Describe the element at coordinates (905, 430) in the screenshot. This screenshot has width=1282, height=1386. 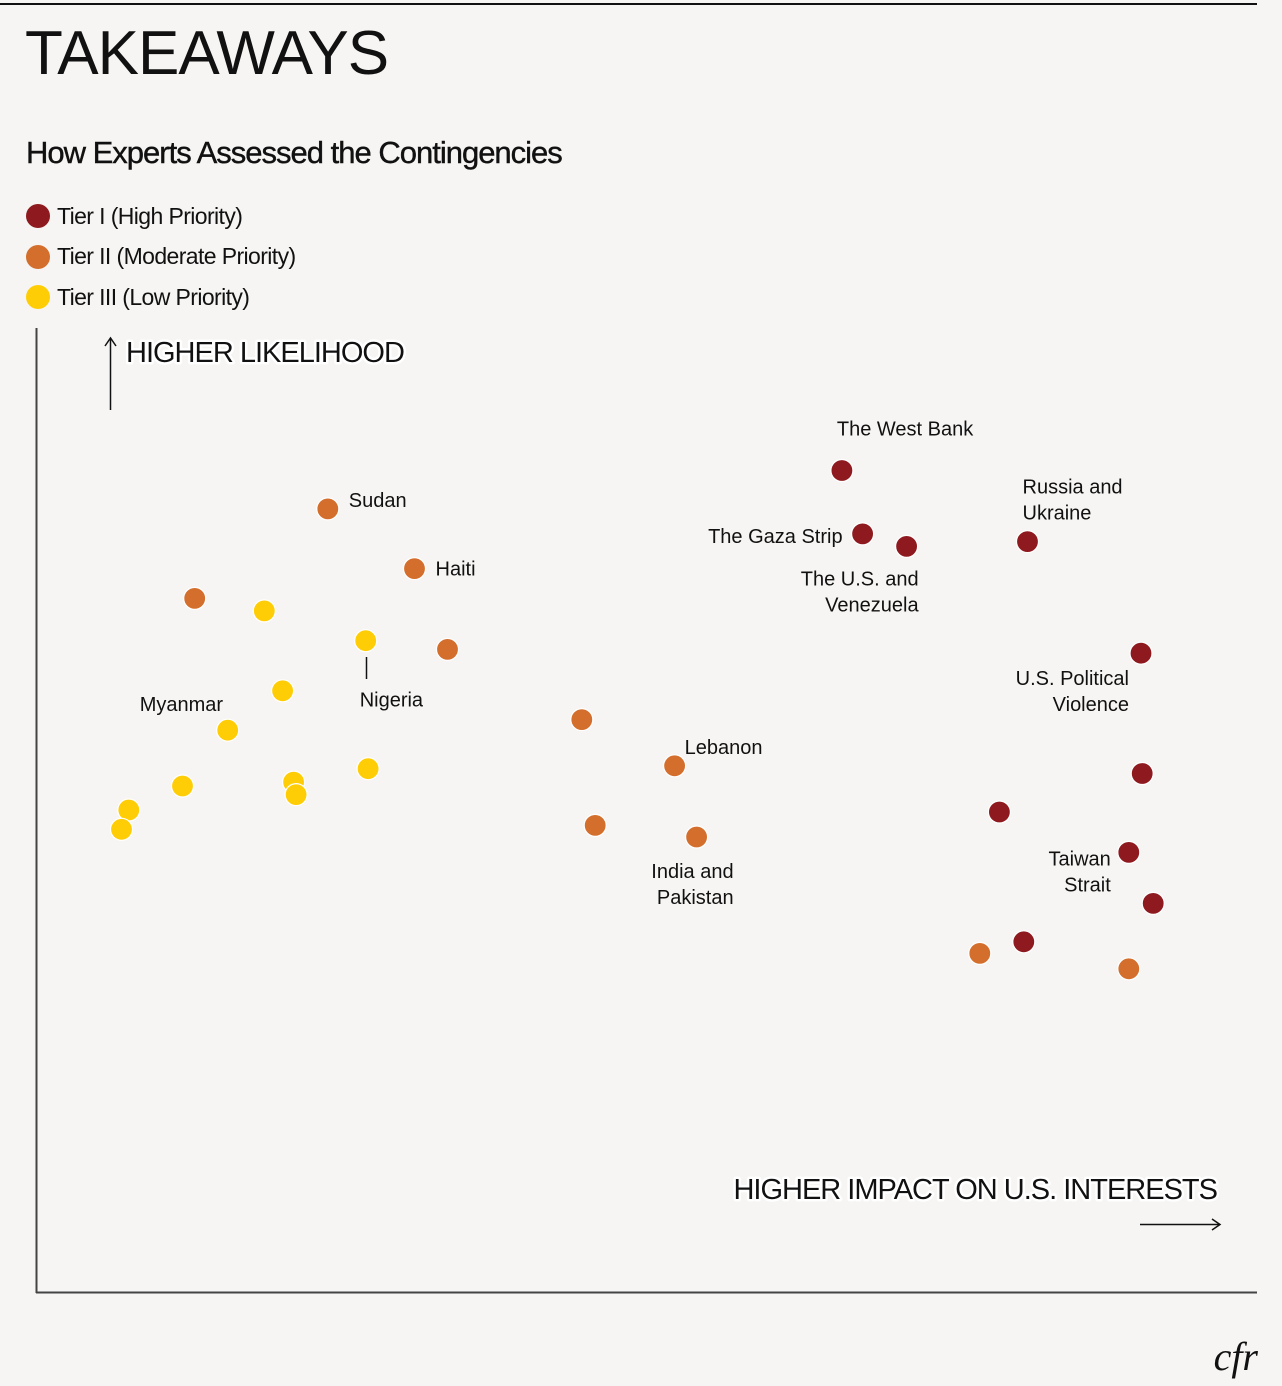
I see `point-label-the-west-bank: The West Bank` at that location.